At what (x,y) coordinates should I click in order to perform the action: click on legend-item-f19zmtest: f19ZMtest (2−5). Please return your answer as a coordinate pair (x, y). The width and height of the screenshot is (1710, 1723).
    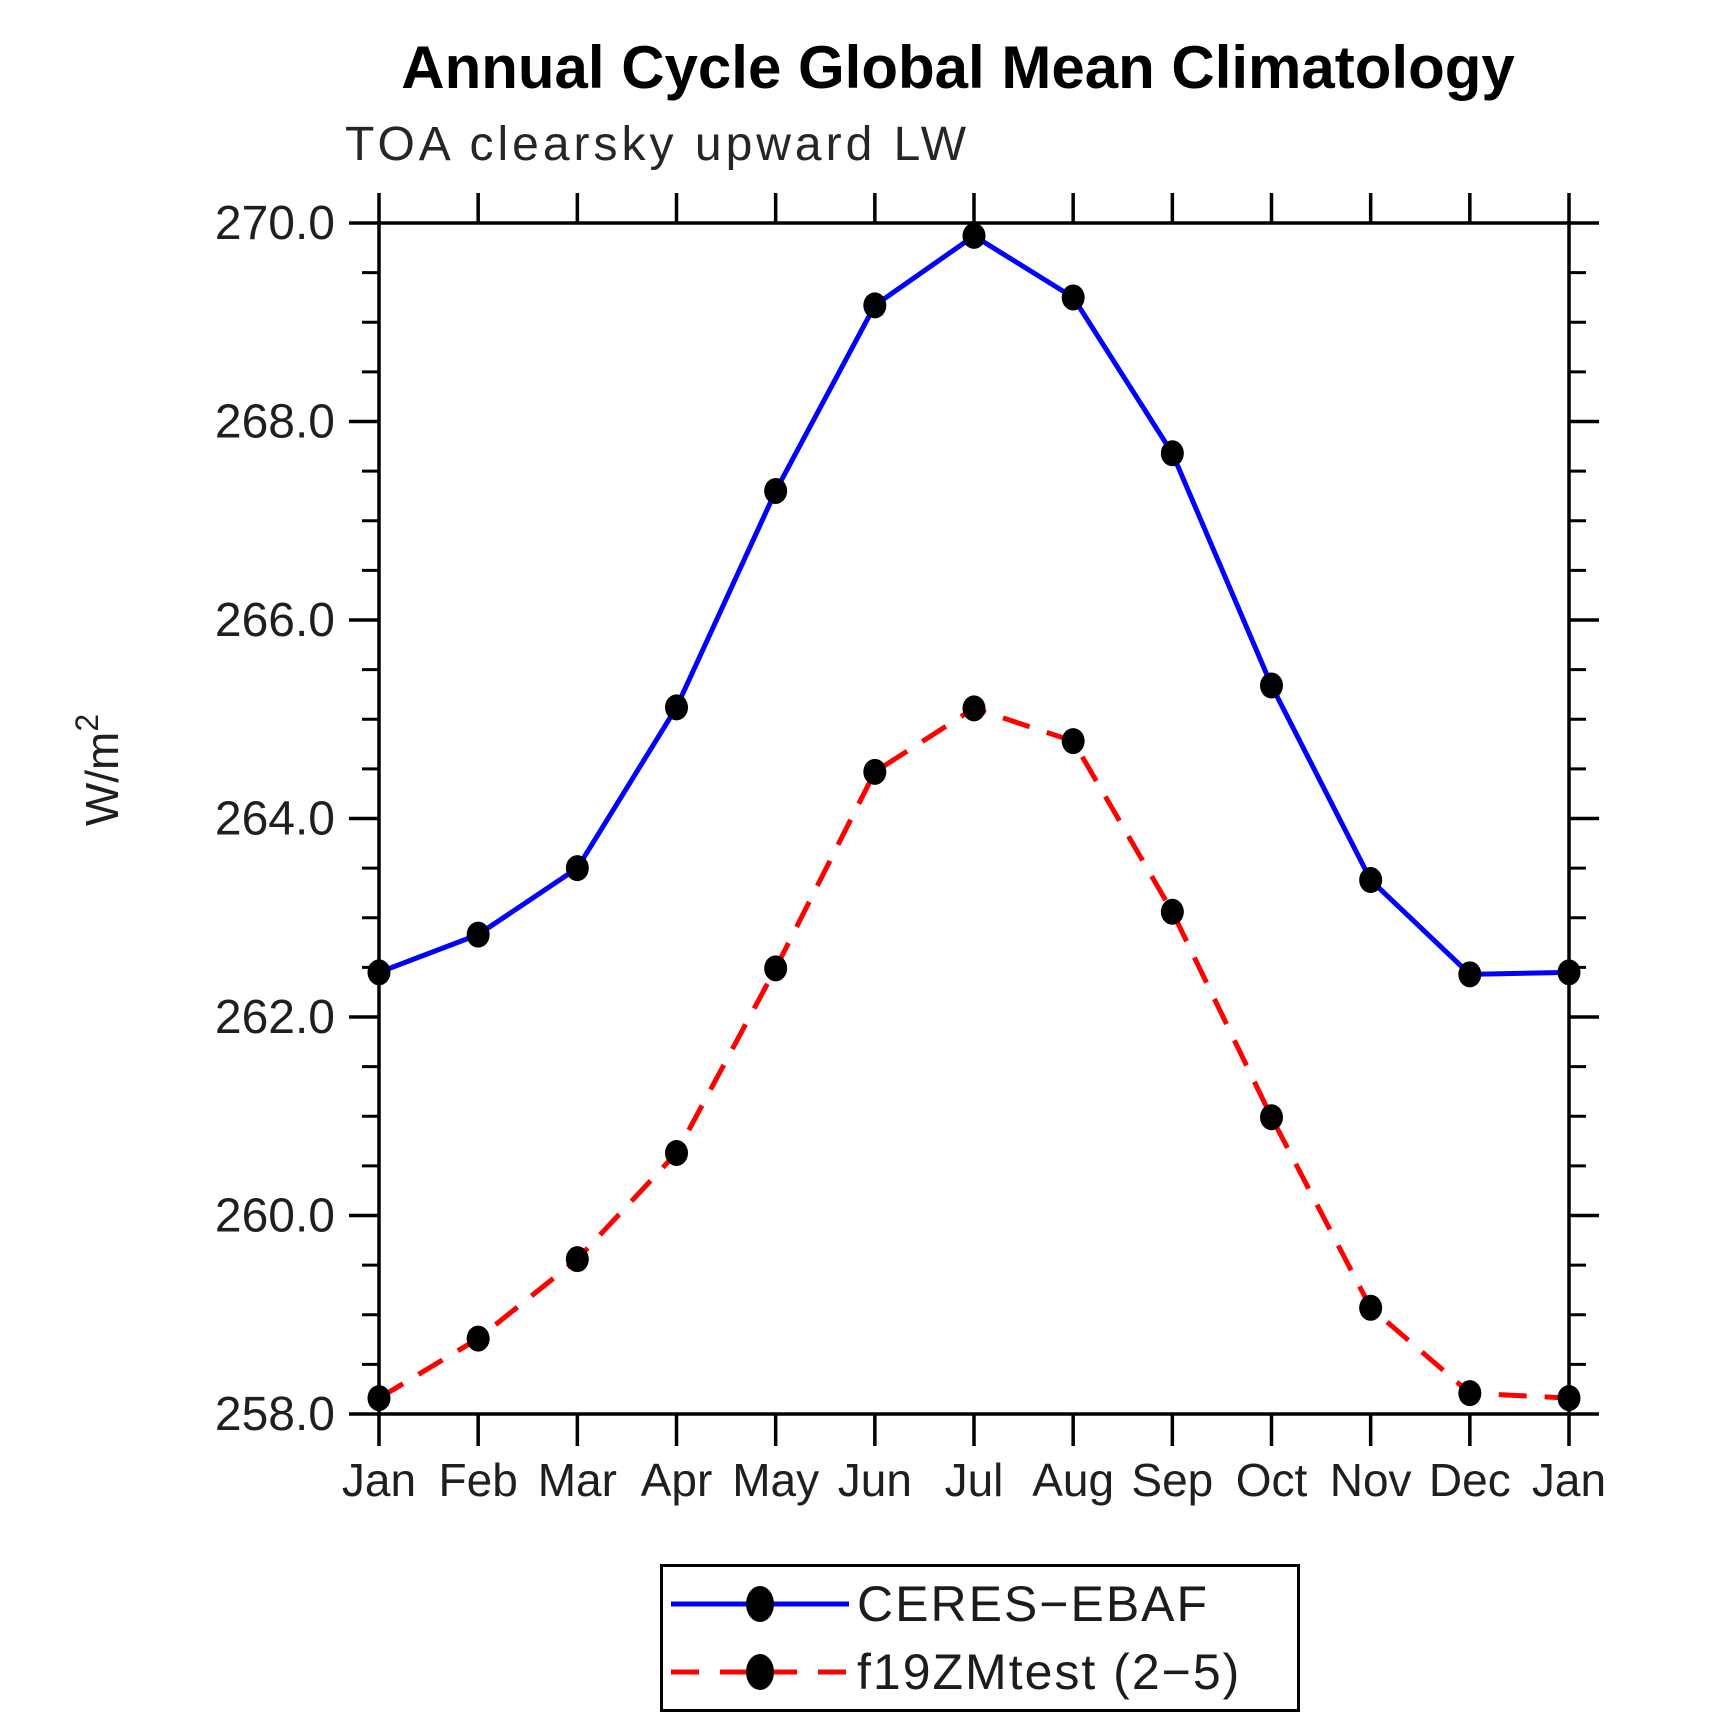
    Looking at the image, I should click on (980, 1672).